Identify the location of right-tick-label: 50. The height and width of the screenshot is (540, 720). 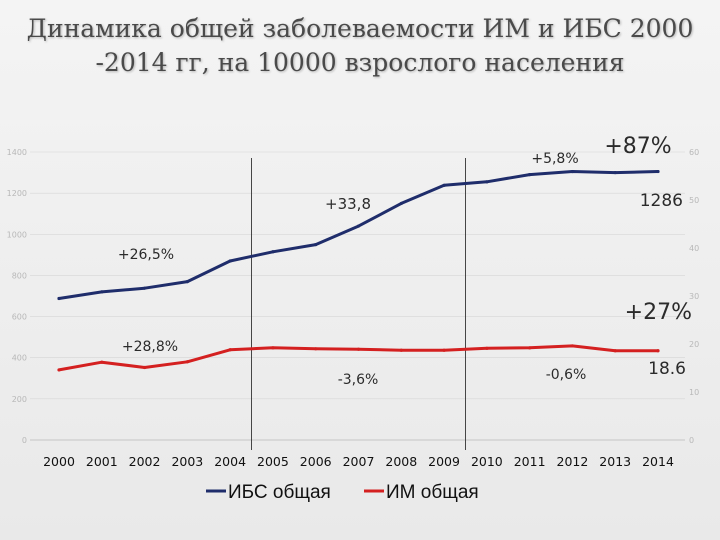
(694, 200).